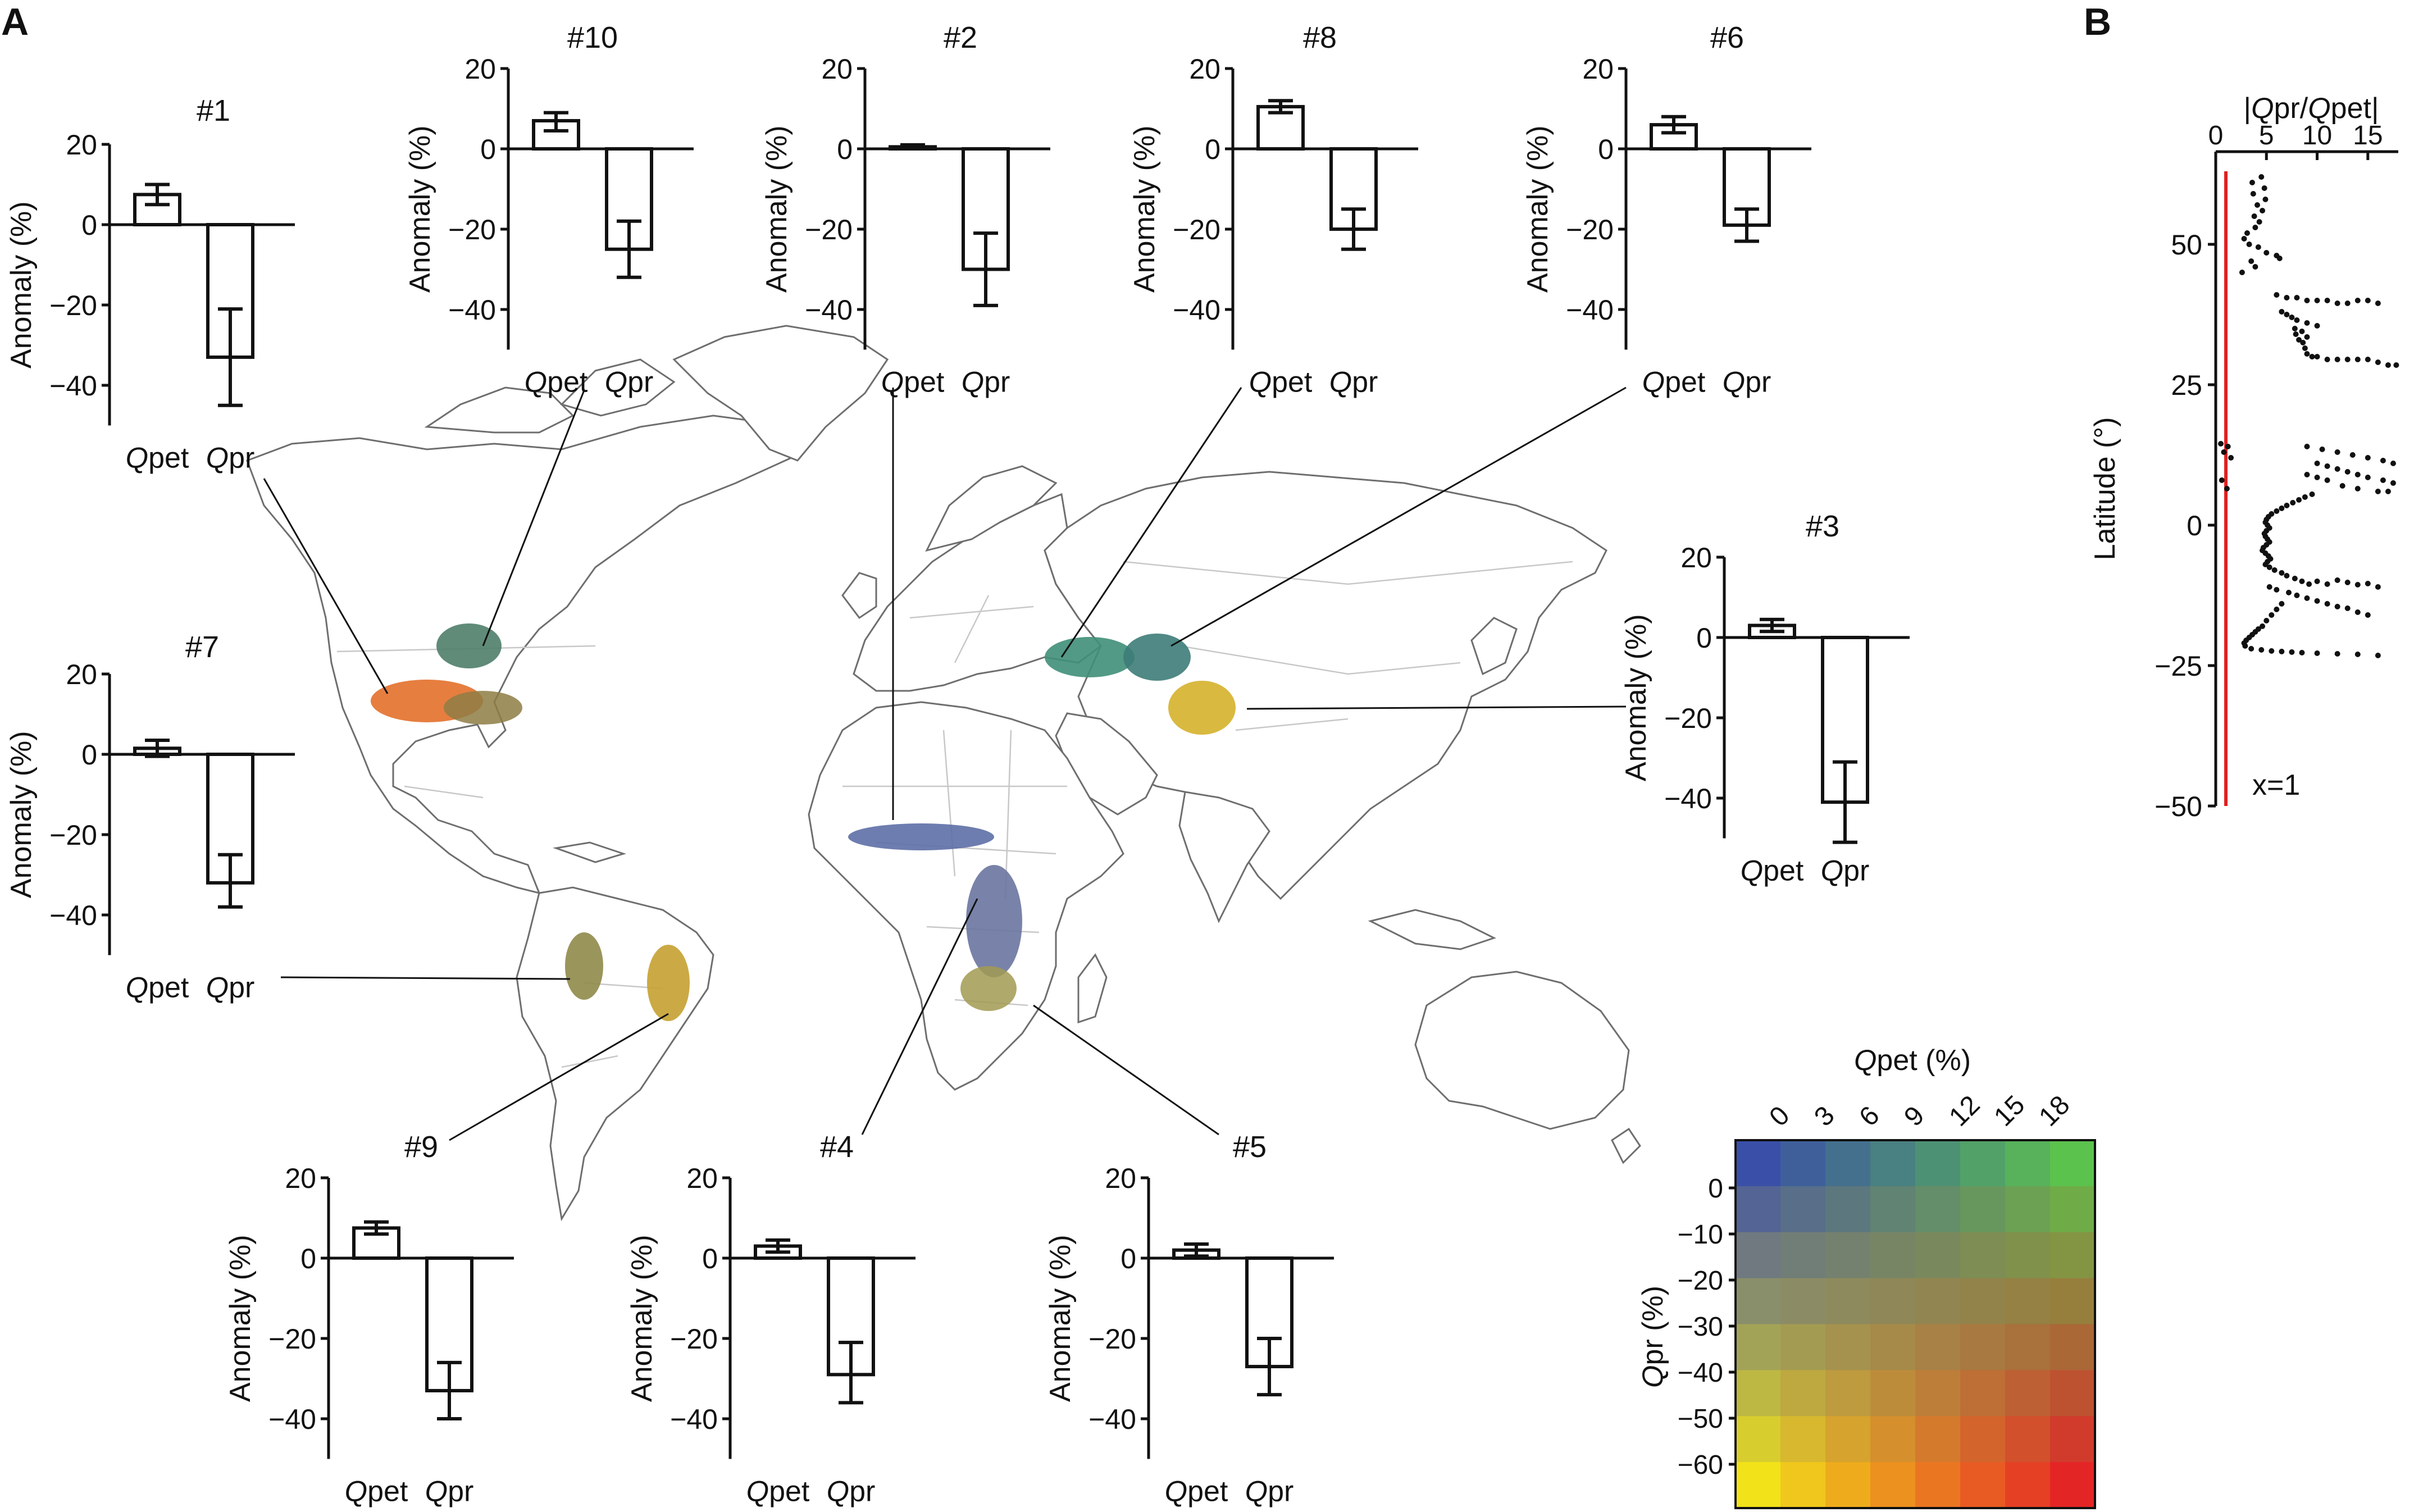 This screenshot has width=2414, height=1512. What do you see at coordinates (1824, 1116) in the screenshot?
I see `legend-x-tick: 3` at bounding box center [1824, 1116].